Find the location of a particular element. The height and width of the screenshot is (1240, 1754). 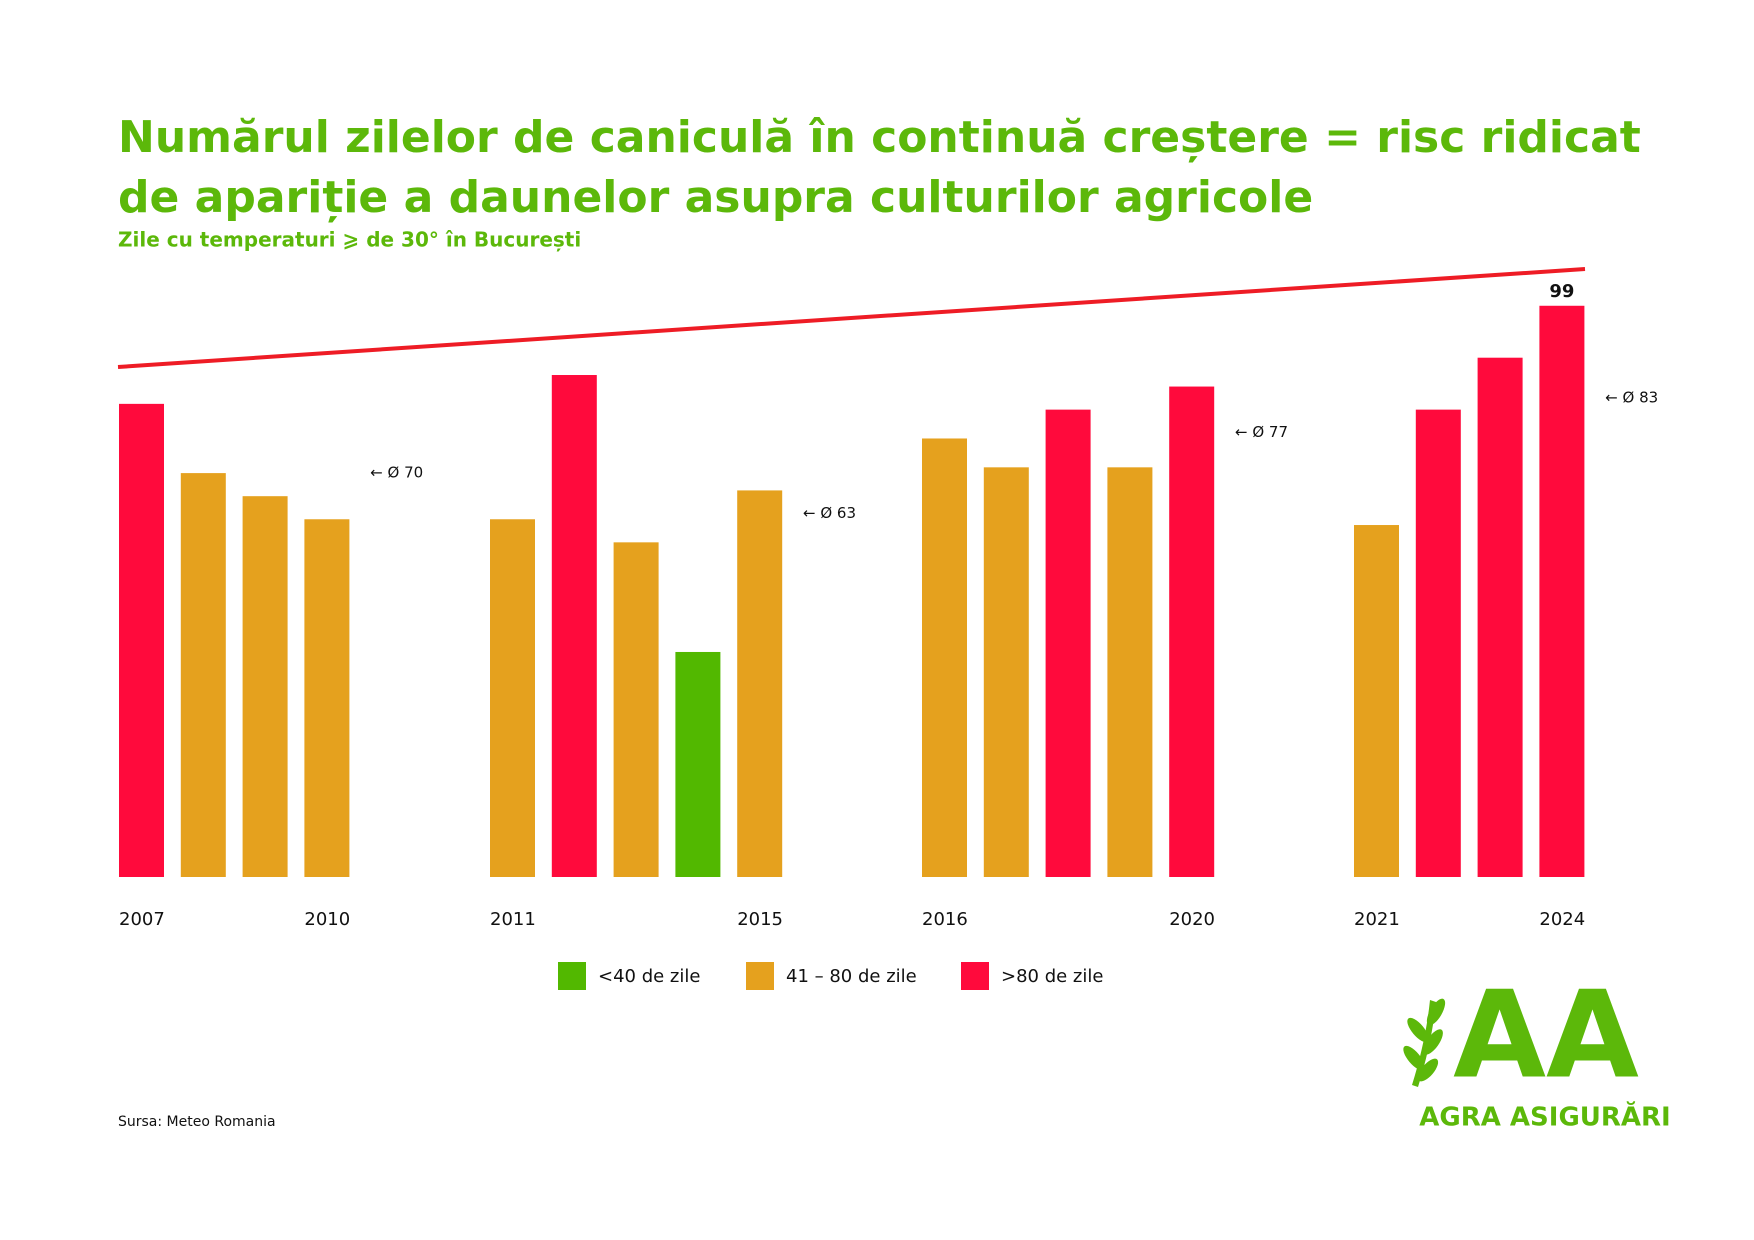

x-tick-label: 2011 is located at coordinates (513, 919).